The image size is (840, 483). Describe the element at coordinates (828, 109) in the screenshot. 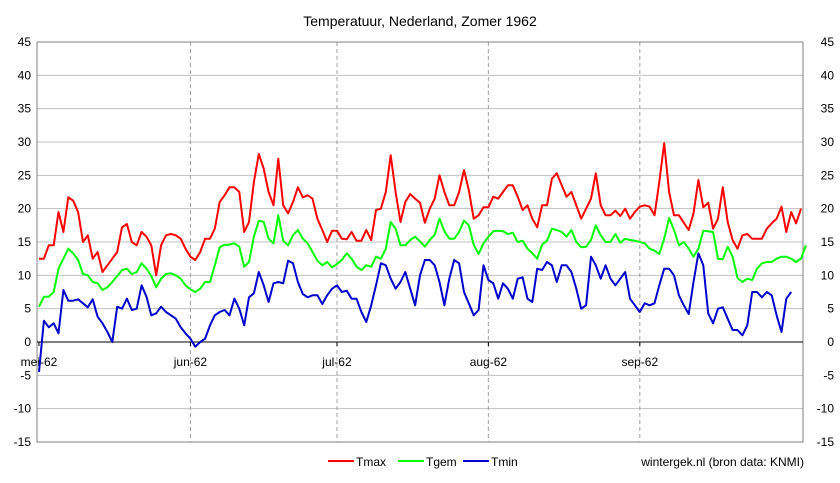

I see `y-tick-label-right: 35` at that location.